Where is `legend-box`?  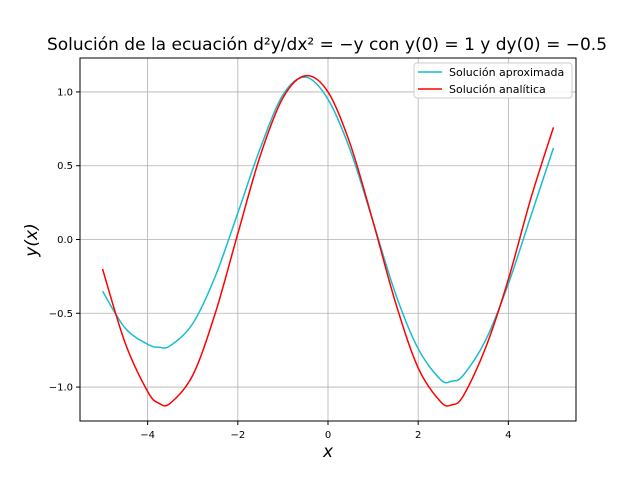 legend-box is located at coordinates (493, 80).